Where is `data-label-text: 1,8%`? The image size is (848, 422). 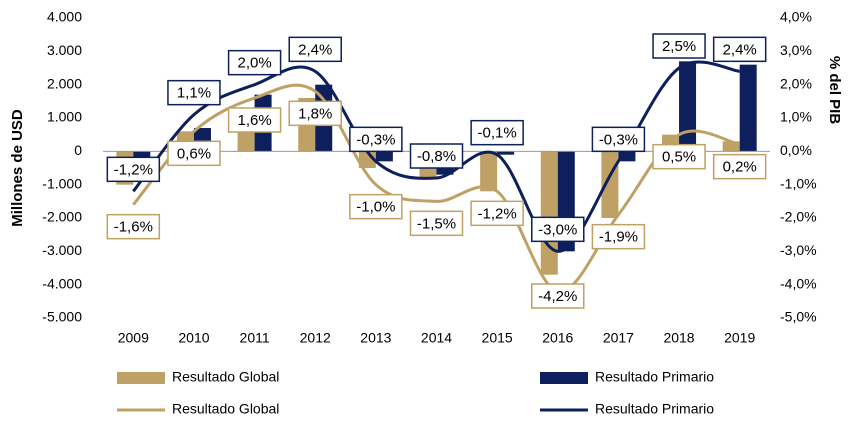
data-label-text: 1,8% is located at coordinates (315, 113).